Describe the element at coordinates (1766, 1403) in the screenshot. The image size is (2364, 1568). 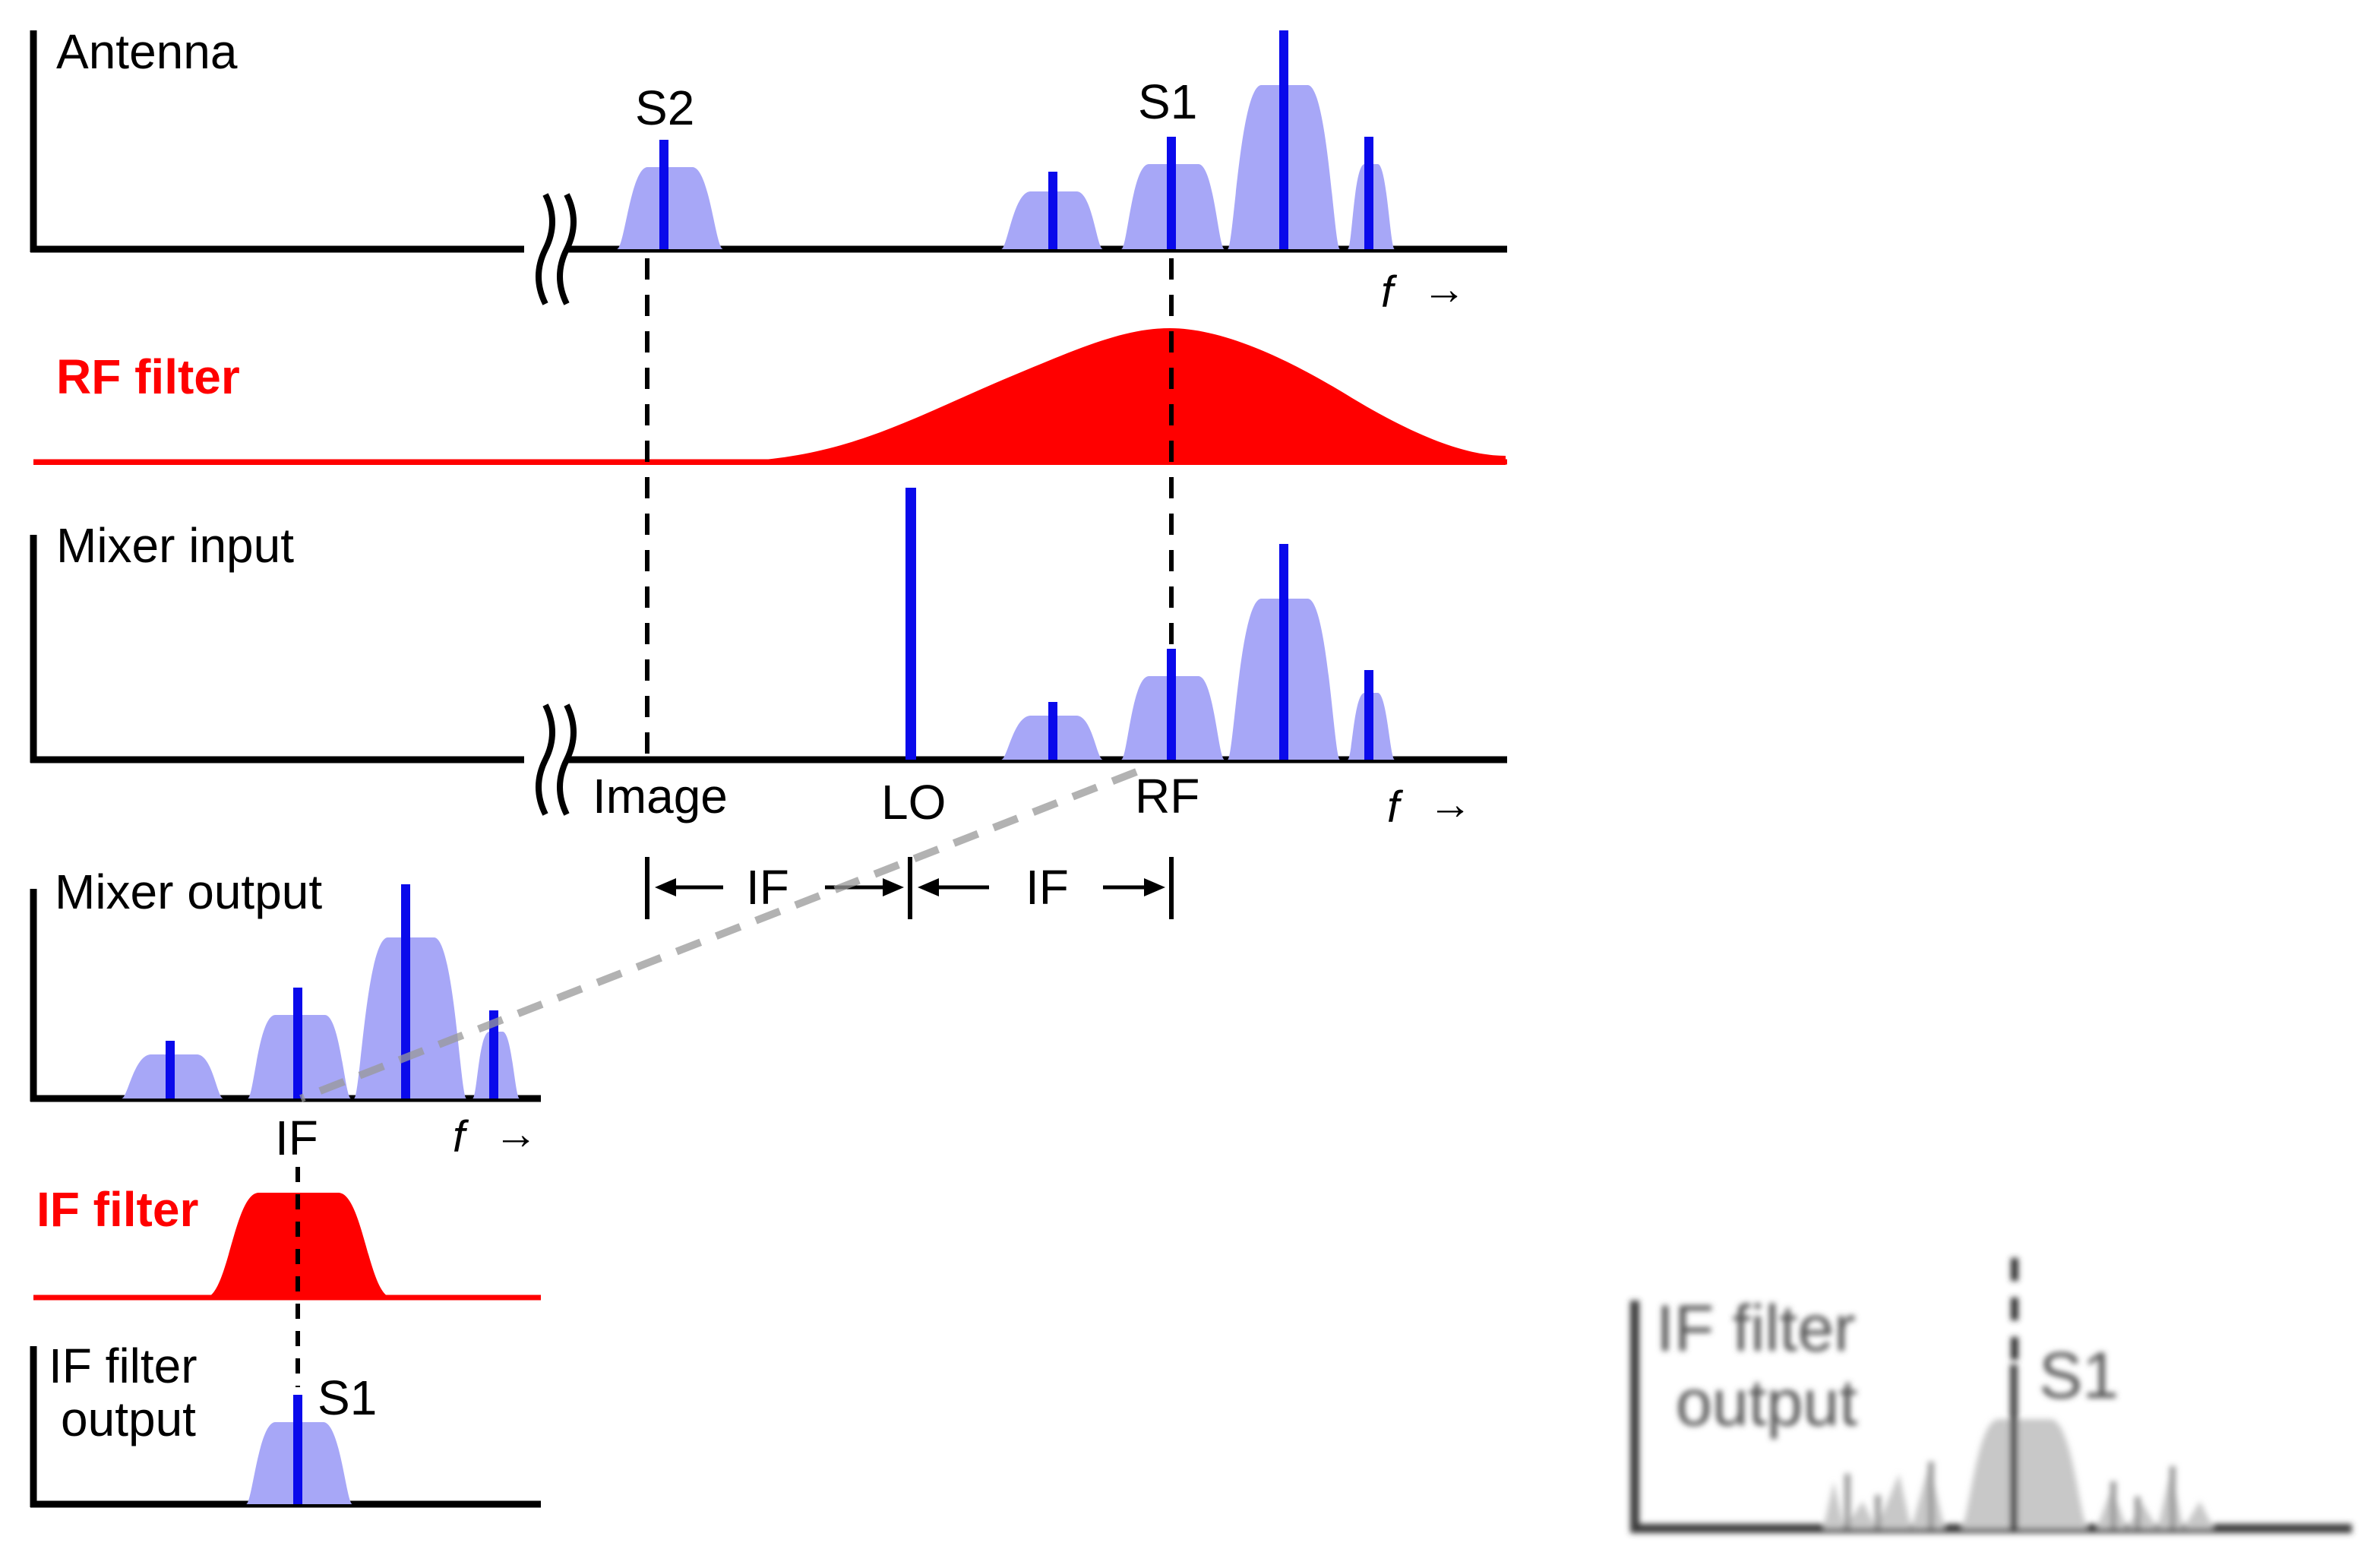
I see `zoom-label-line2: output` at that location.